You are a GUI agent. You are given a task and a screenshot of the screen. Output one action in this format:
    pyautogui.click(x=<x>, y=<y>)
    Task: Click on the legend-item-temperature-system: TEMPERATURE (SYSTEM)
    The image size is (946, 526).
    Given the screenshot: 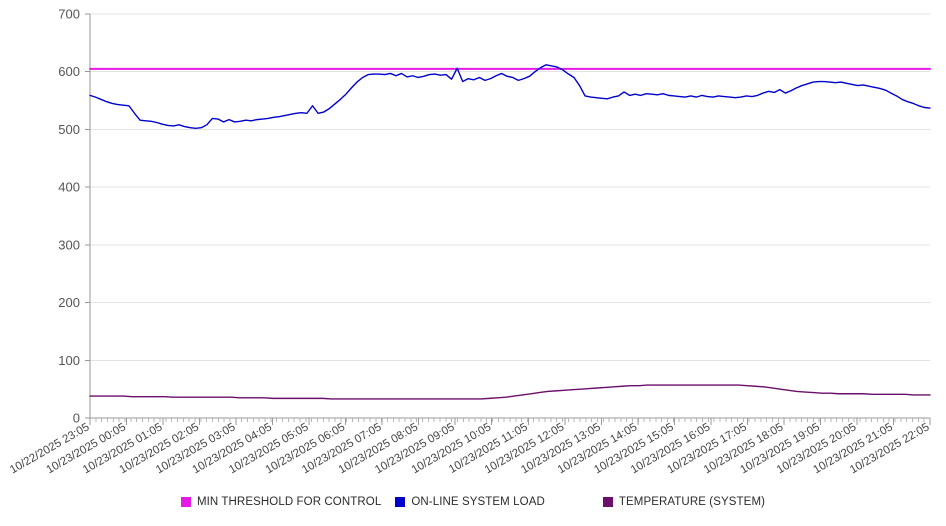 What is the action you would take?
    pyautogui.click(x=684, y=502)
    